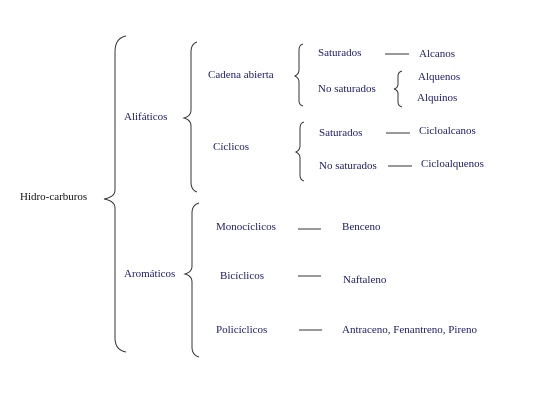 Image resolution: width=550 pixels, height=400 pixels. Describe the element at coordinates (242, 276) in the screenshot. I see `label-biciclicos: Bicíclicos` at that location.